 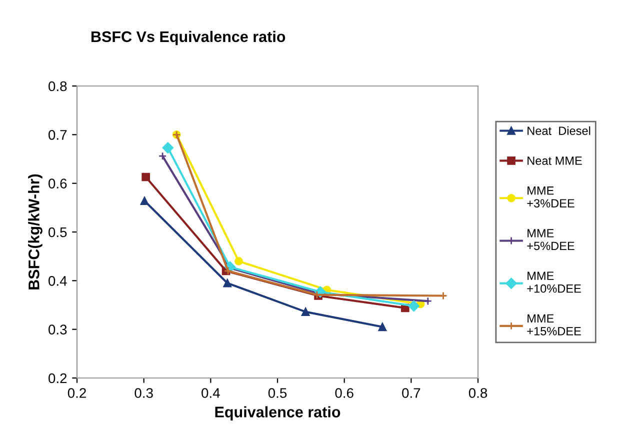 I want to click on y-tick-label: 0.3, so click(x=57, y=329).